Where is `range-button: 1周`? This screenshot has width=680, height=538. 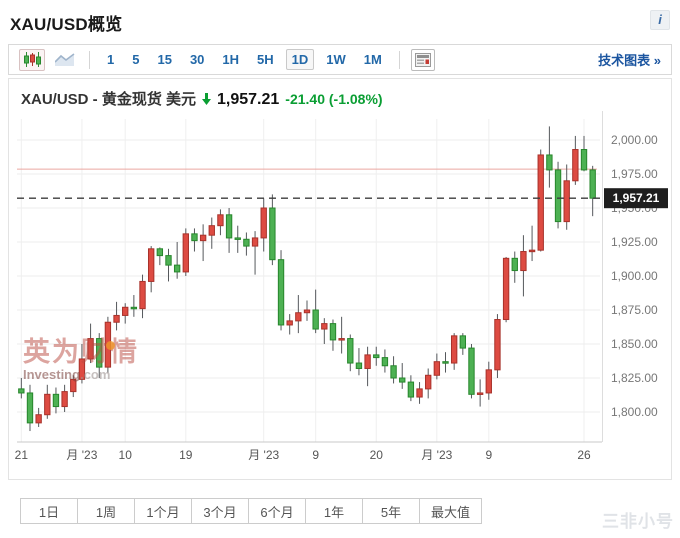 range-button: 1周 is located at coordinates (106, 511).